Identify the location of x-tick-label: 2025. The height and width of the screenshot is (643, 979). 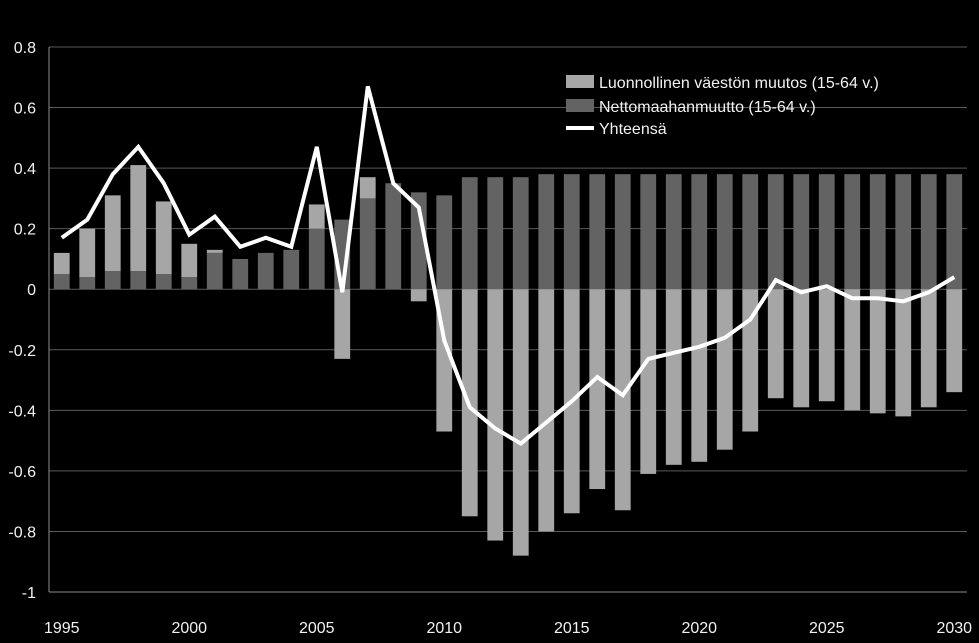
(827, 628).